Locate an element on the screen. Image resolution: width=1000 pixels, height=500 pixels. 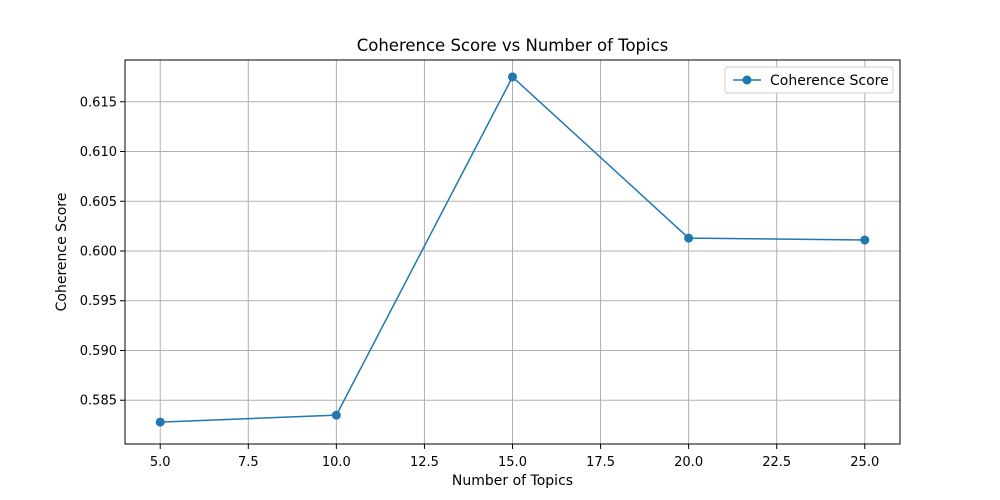
chart-title: Coherence Score vs Number of Topics is located at coordinates (513, 45).